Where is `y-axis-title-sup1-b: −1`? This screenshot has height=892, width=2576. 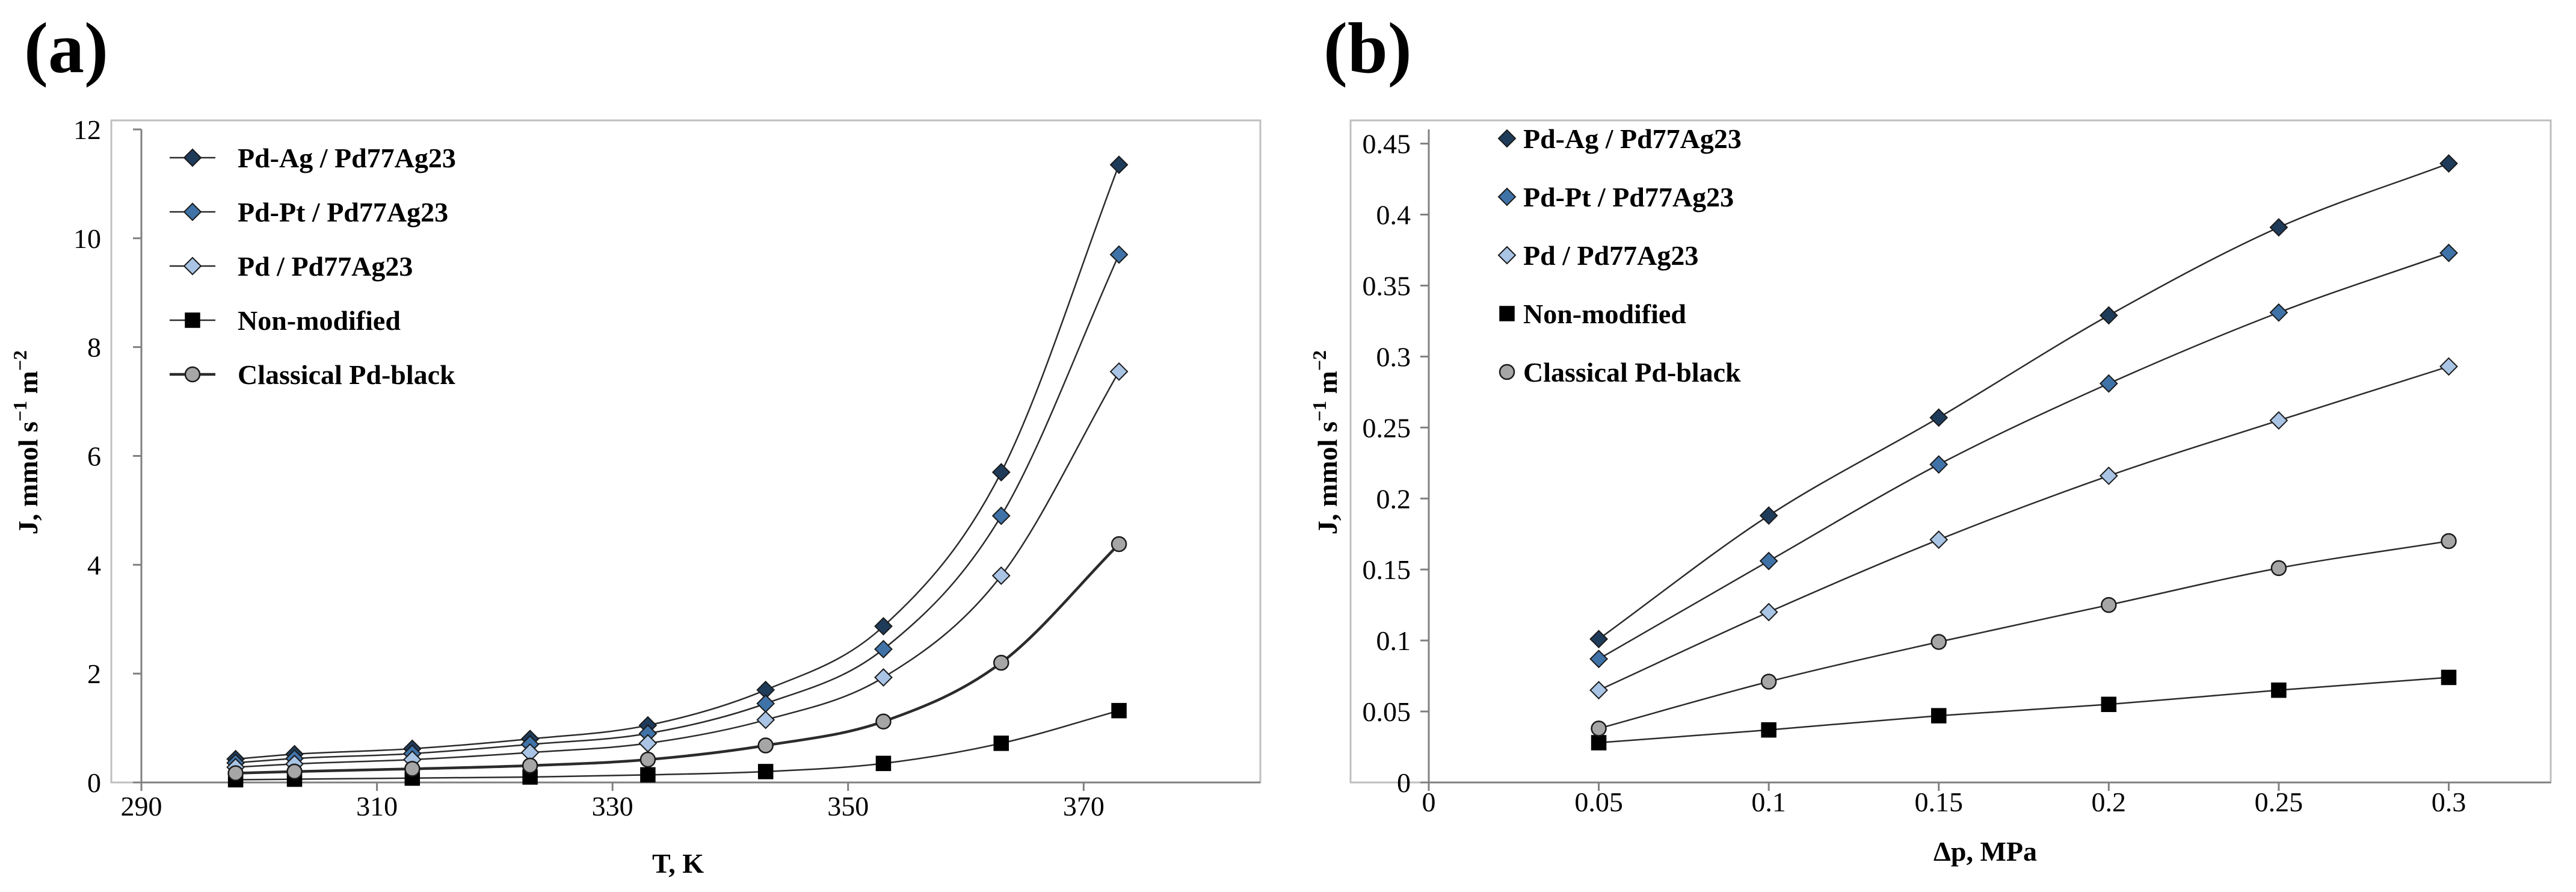
y-axis-title-sup1-b: −1 is located at coordinates (1319, 411).